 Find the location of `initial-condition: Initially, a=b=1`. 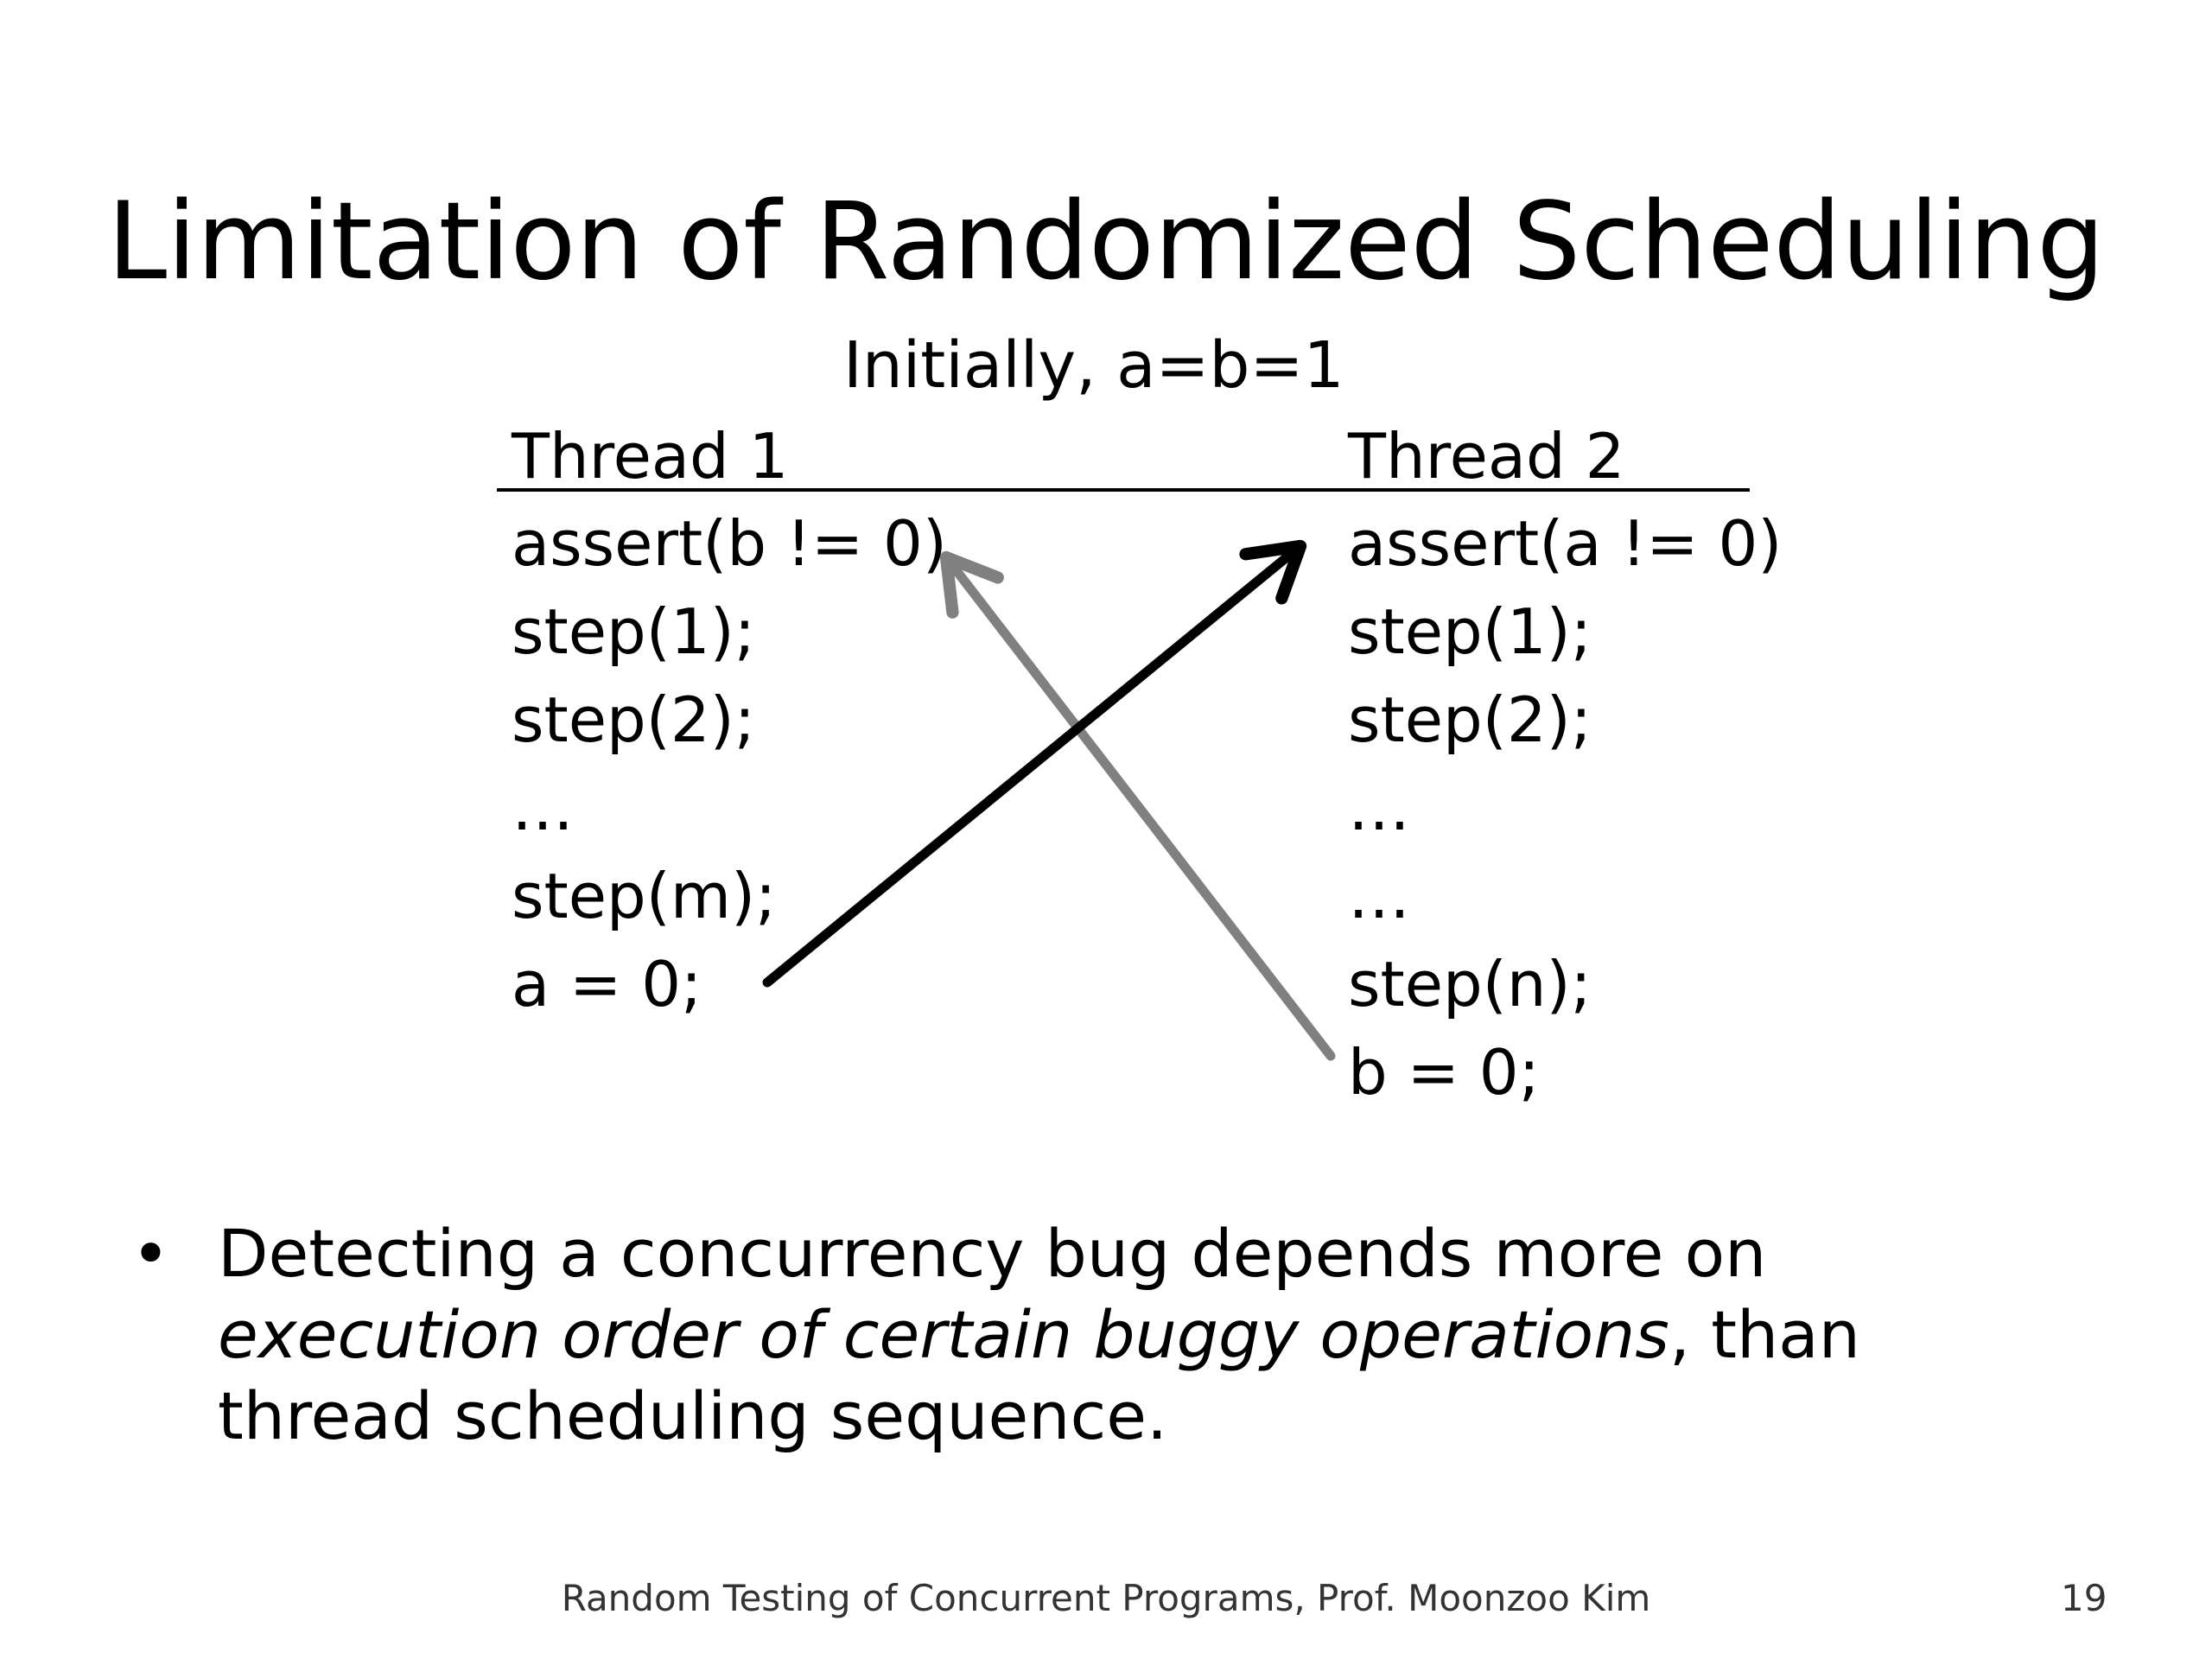

initial-condition: Initially, a=b=1 is located at coordinates (1093, 365).